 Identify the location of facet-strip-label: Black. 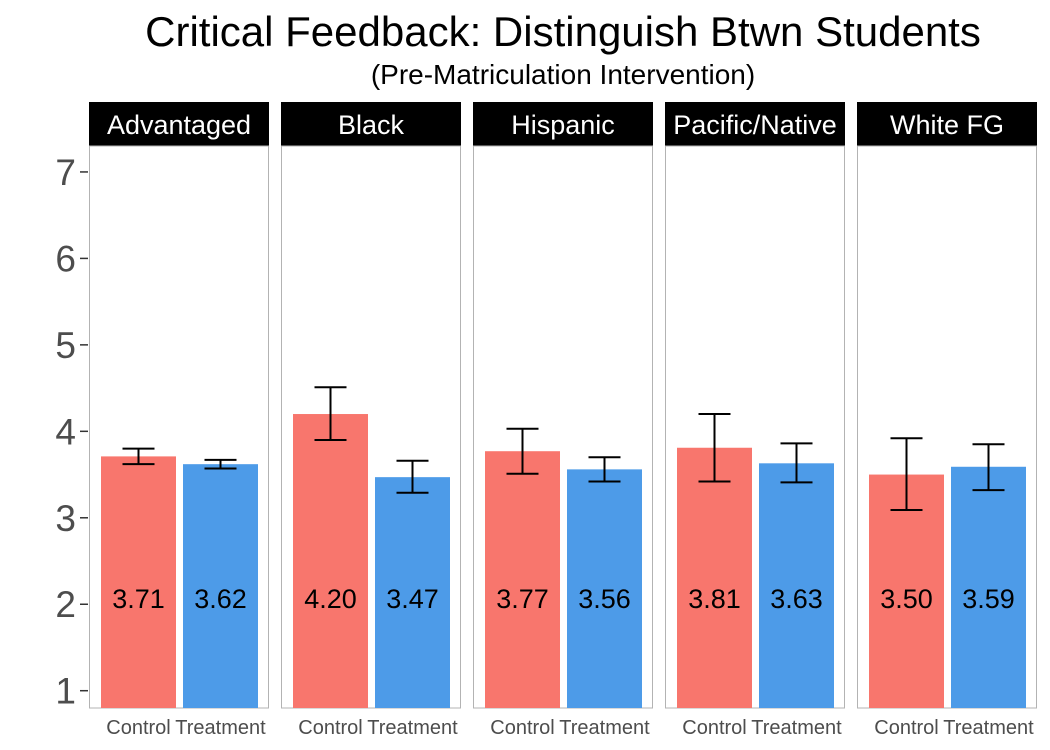
(371, 125).